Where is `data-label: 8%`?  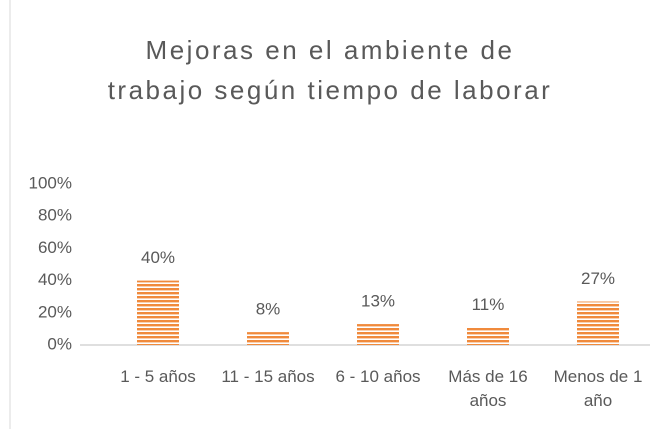
data-label: 8% is located at coordinates (268, 309).